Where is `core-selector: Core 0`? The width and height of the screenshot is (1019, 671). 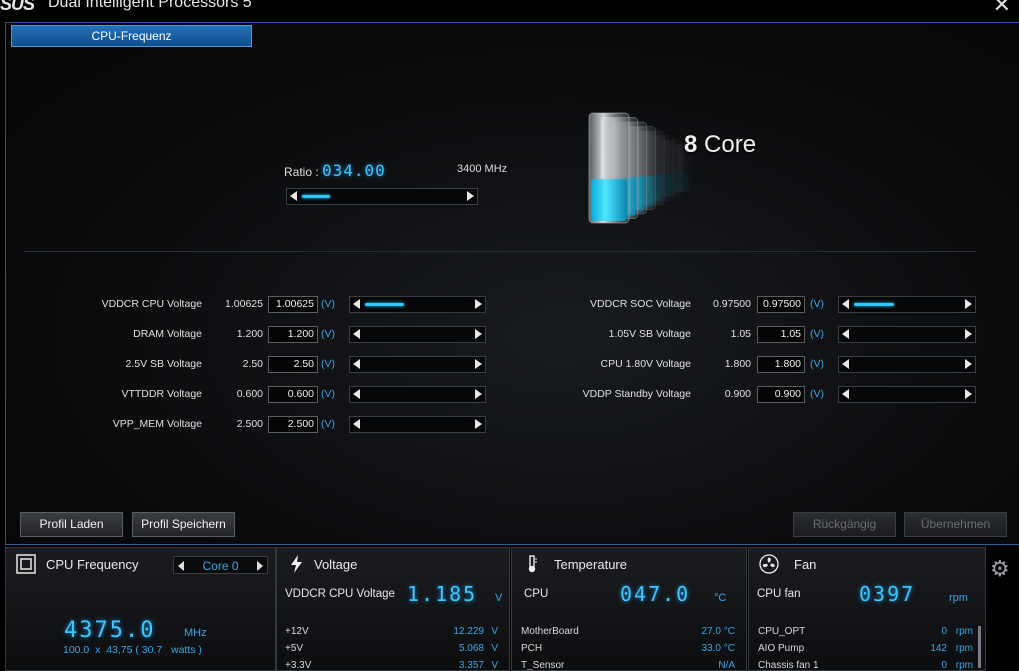
core-selector: Core 0 is located at coordinates (220, 565).